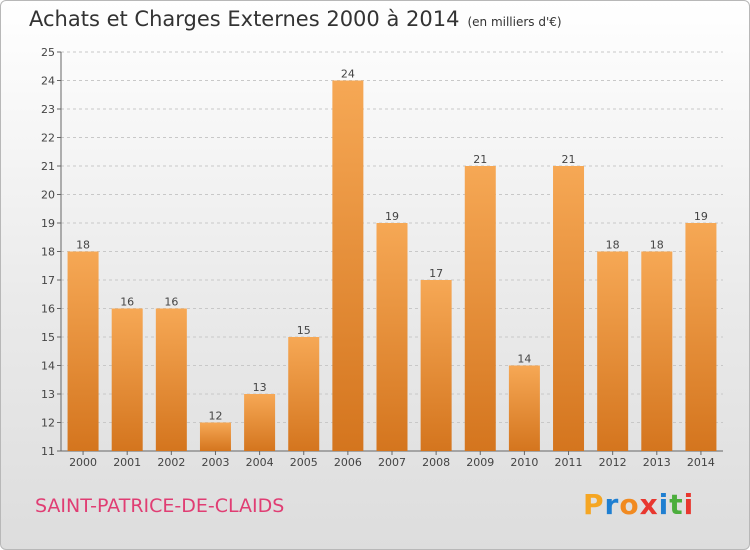 The width and height of the screenshot is (750, 550). What do you see at coordinates (48, 309) in the screenshot?
I see `y-tick-label: 16` at bounding box center [48, 309].